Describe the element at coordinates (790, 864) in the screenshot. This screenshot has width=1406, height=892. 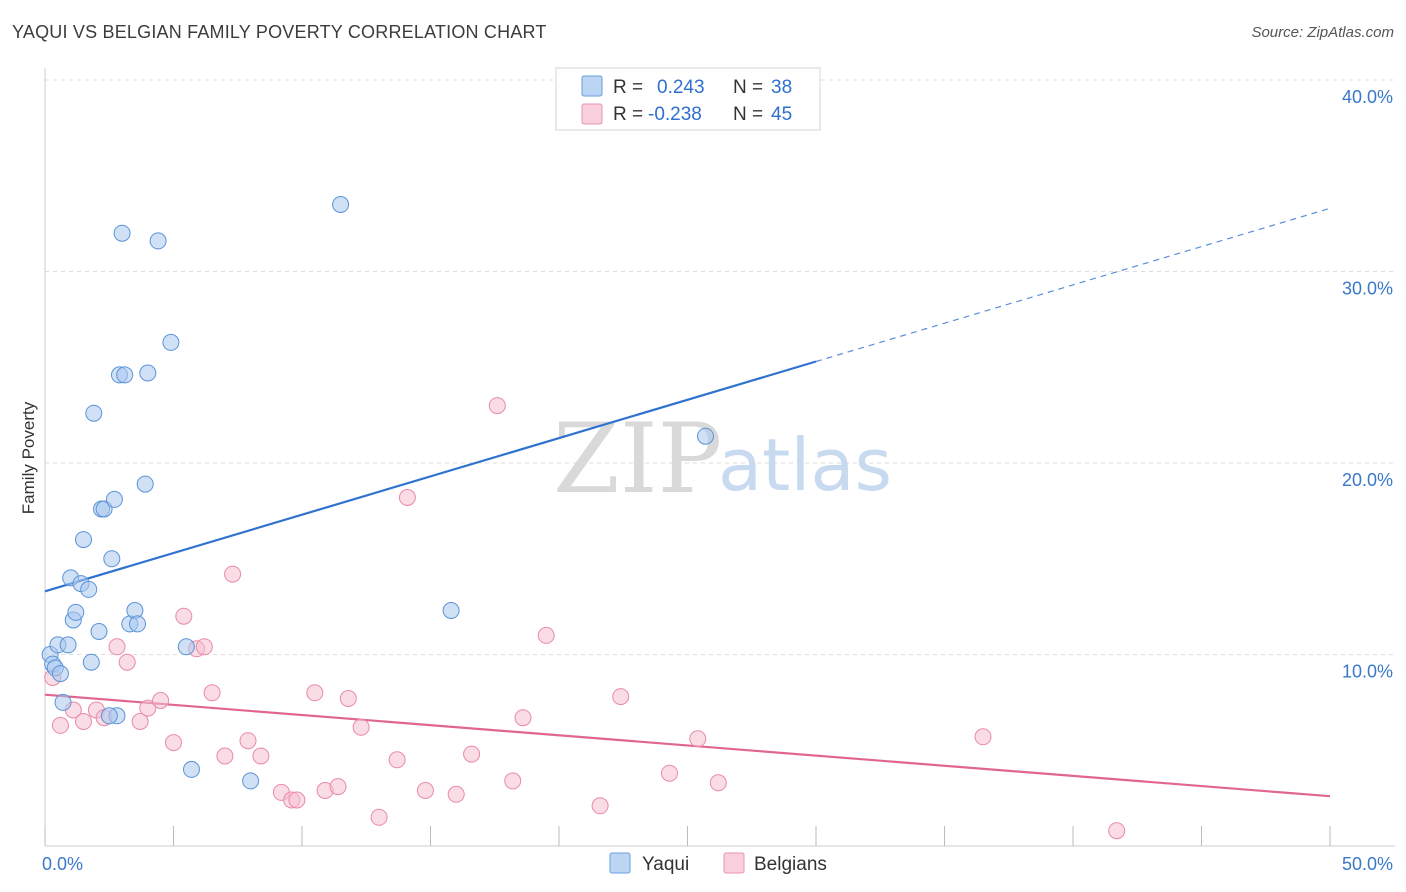
I see `bottom-legend-label-belgians: Belgians` at that location.